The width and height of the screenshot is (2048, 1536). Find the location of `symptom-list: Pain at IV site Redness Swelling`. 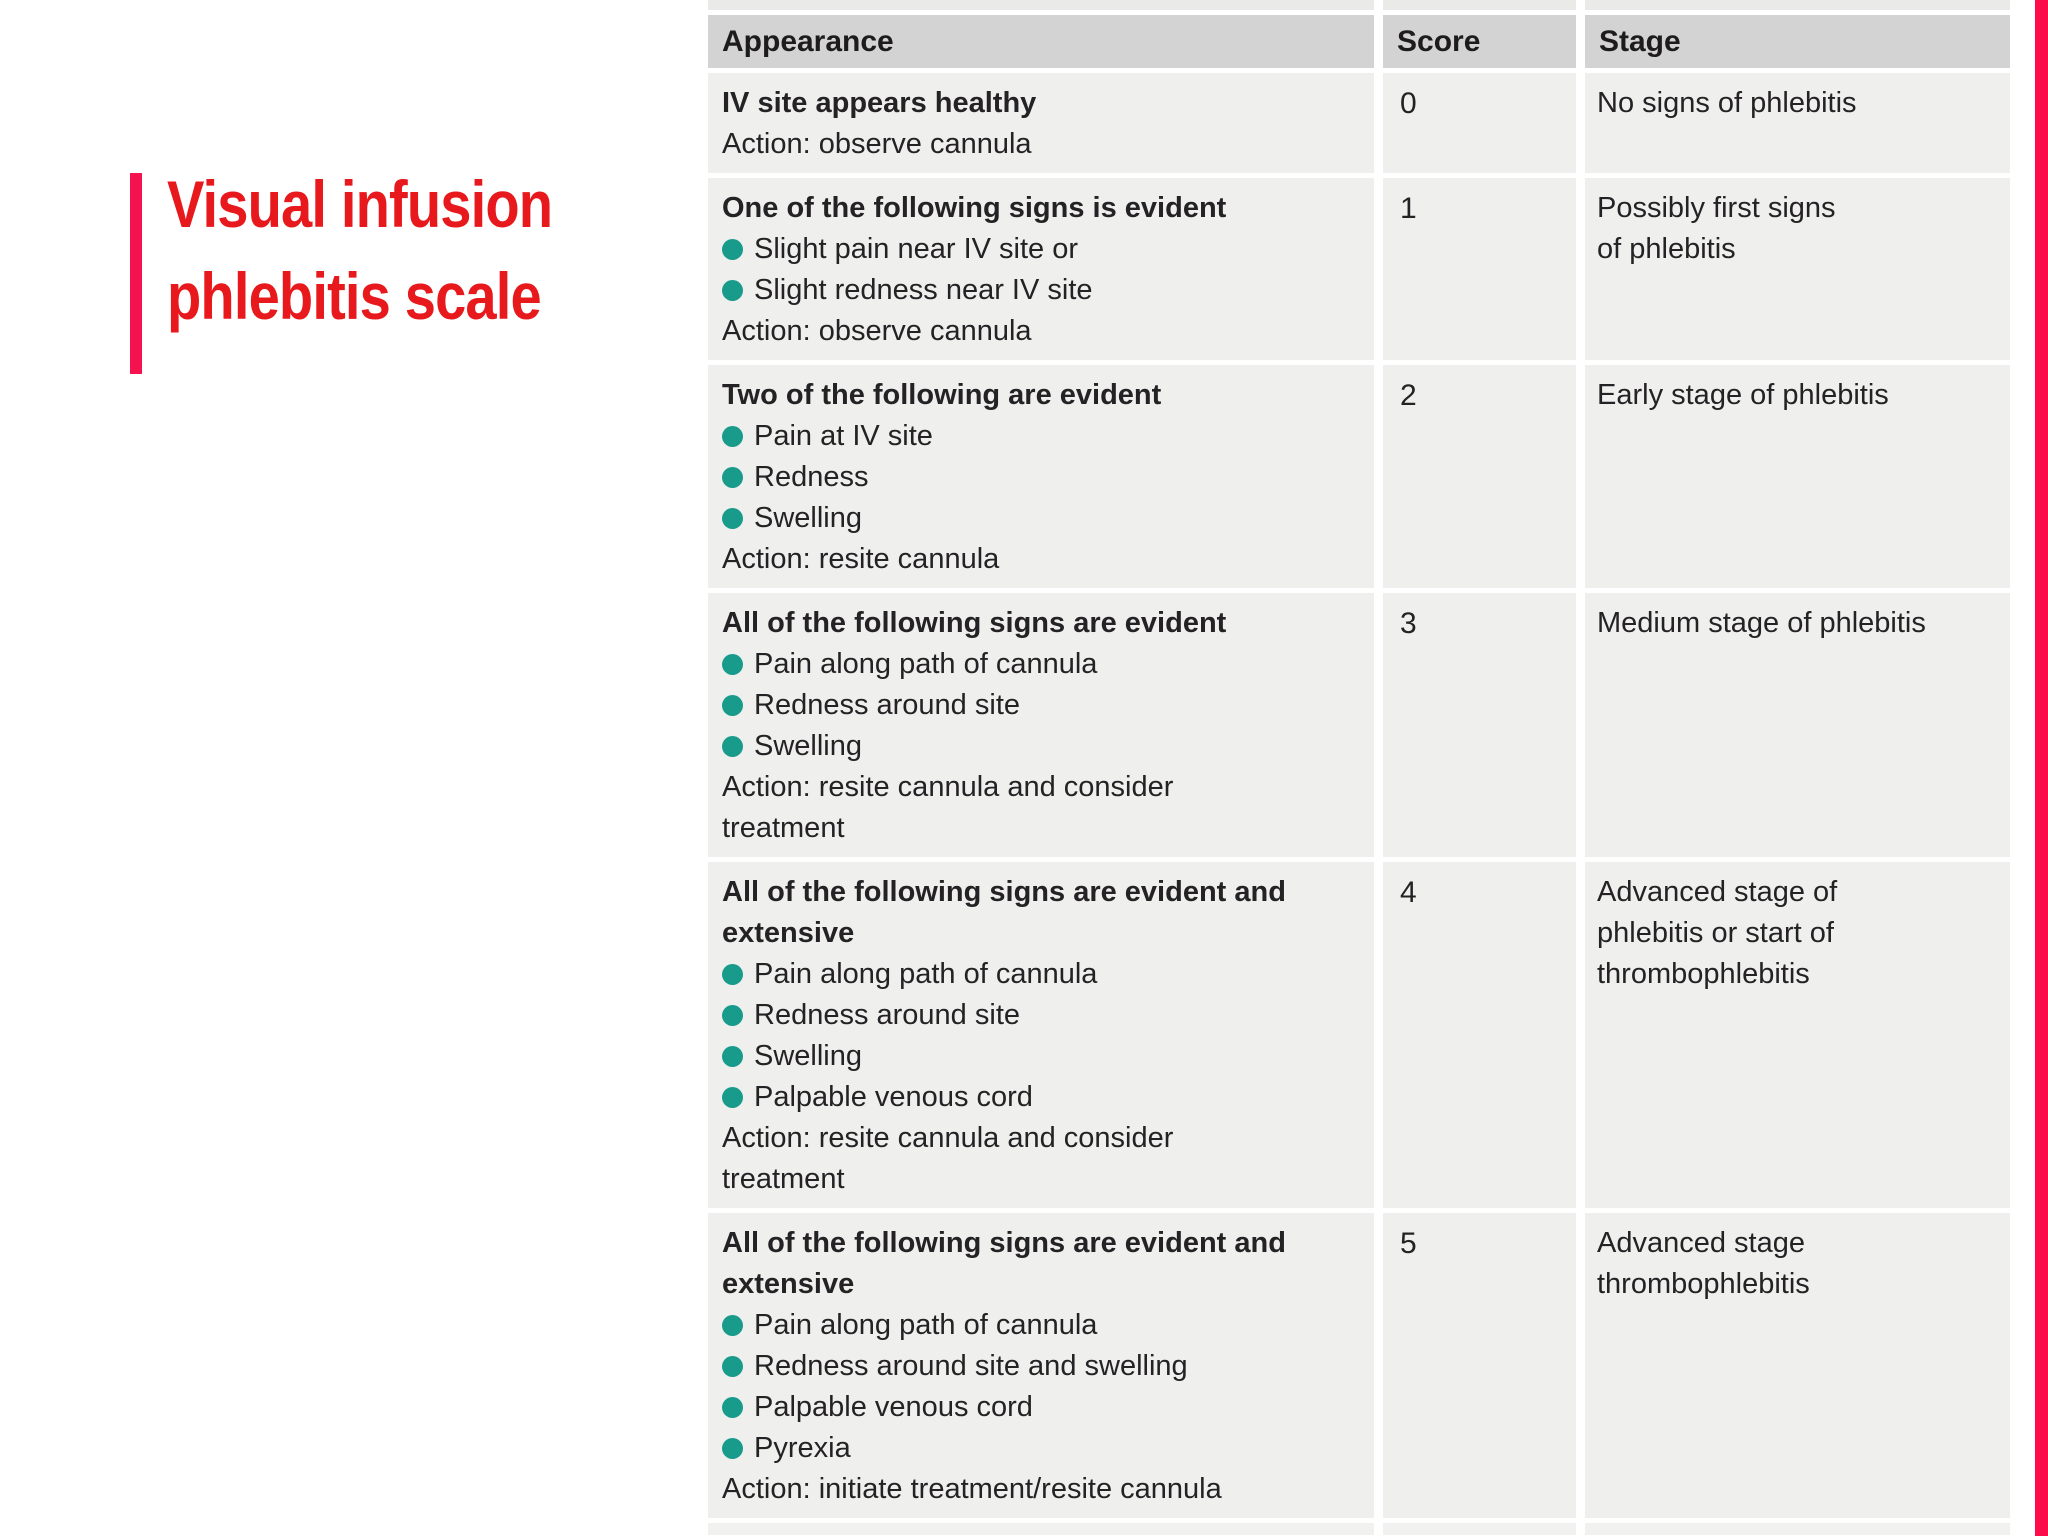

symptom-list: Pain at IV site Redness Swelling is located at coordinates (1043, 477).